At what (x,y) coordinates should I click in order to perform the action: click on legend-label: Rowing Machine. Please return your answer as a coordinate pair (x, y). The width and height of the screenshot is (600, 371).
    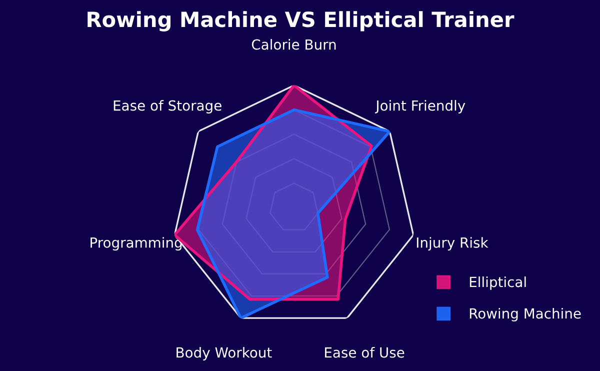
    Looking at the image, I should click on (525, 315).